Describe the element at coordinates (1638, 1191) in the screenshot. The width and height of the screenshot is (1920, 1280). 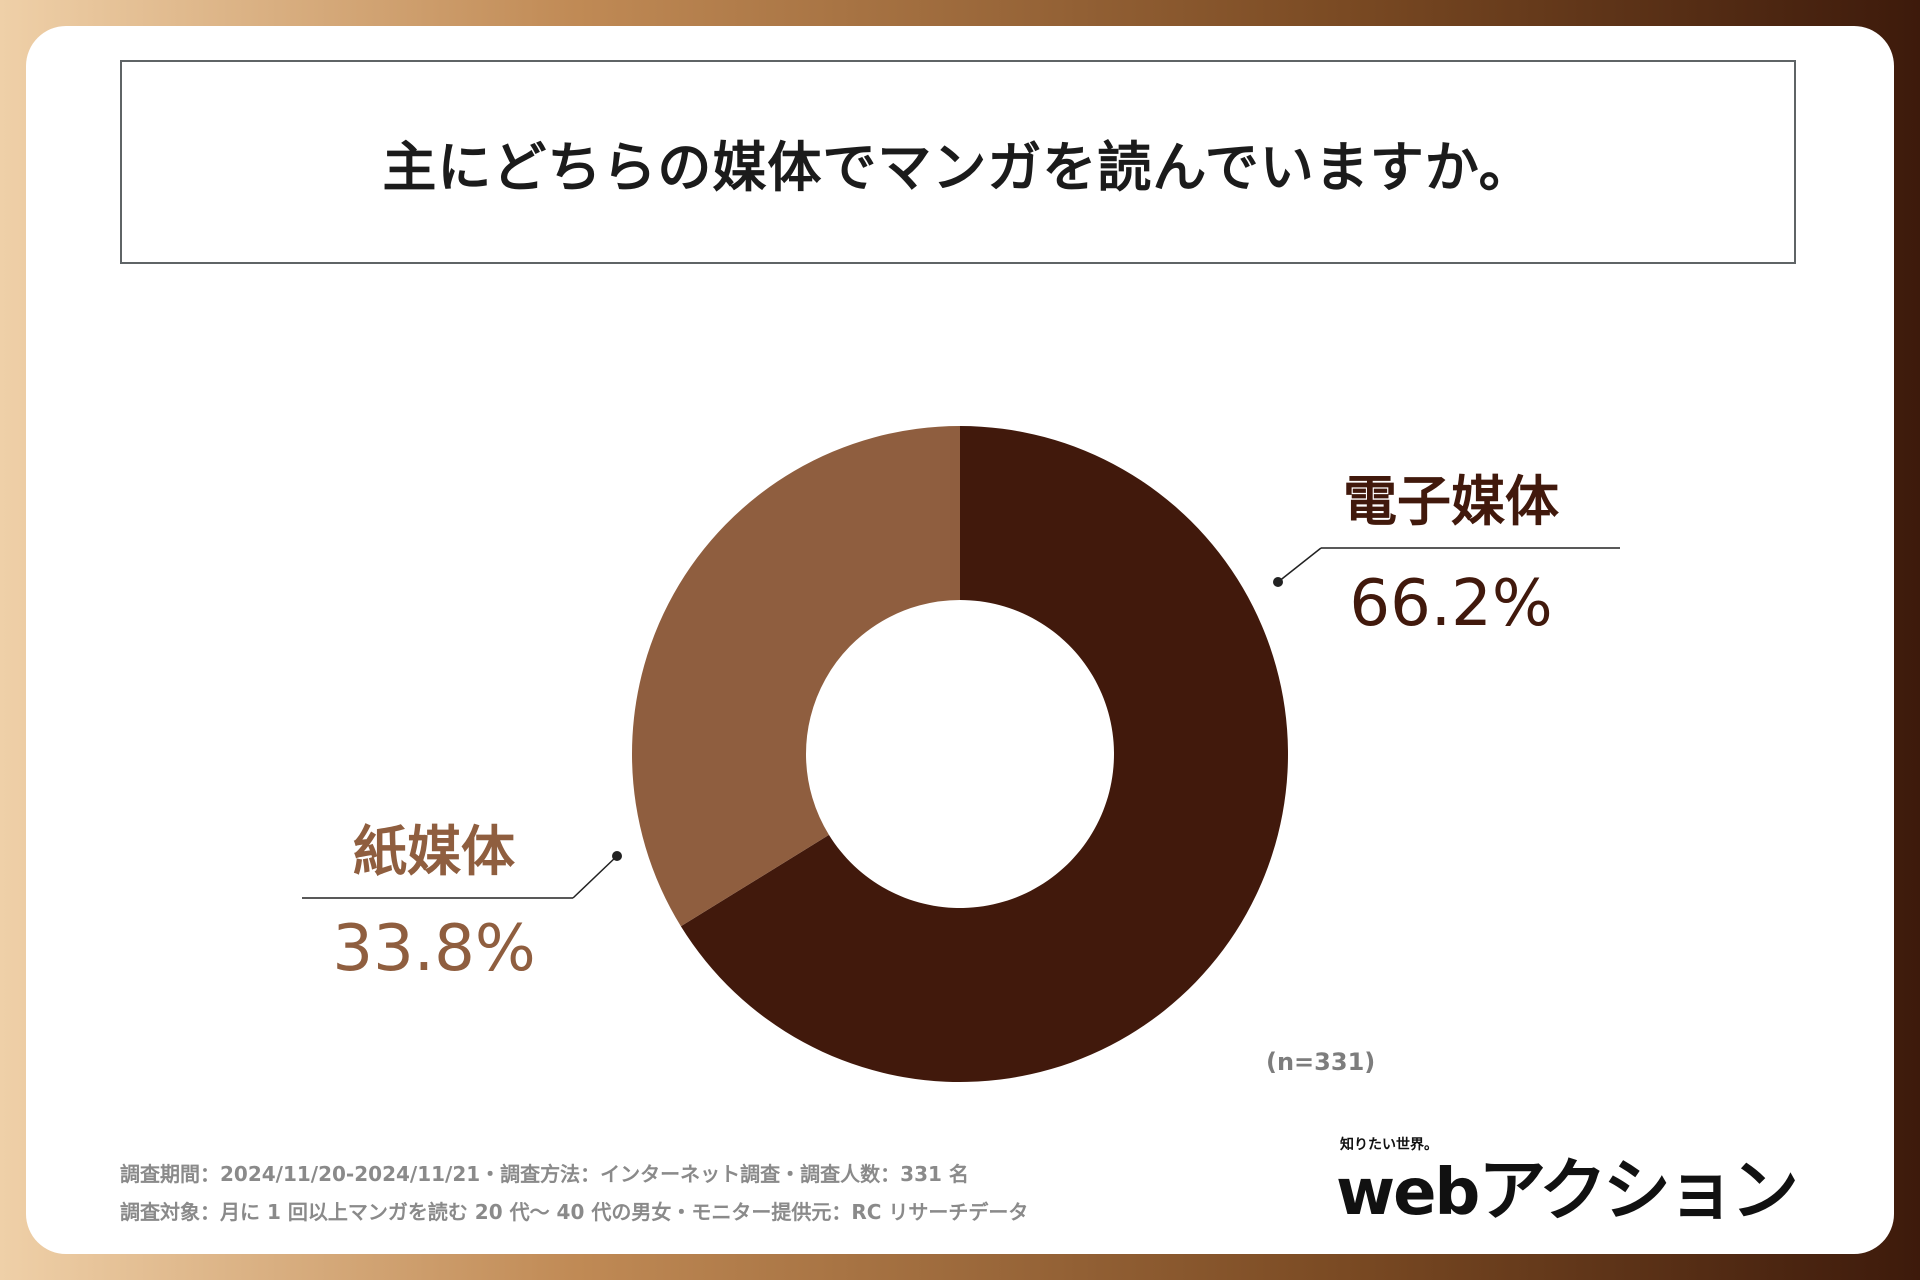
I see `logo-kana: アクション` at that location.